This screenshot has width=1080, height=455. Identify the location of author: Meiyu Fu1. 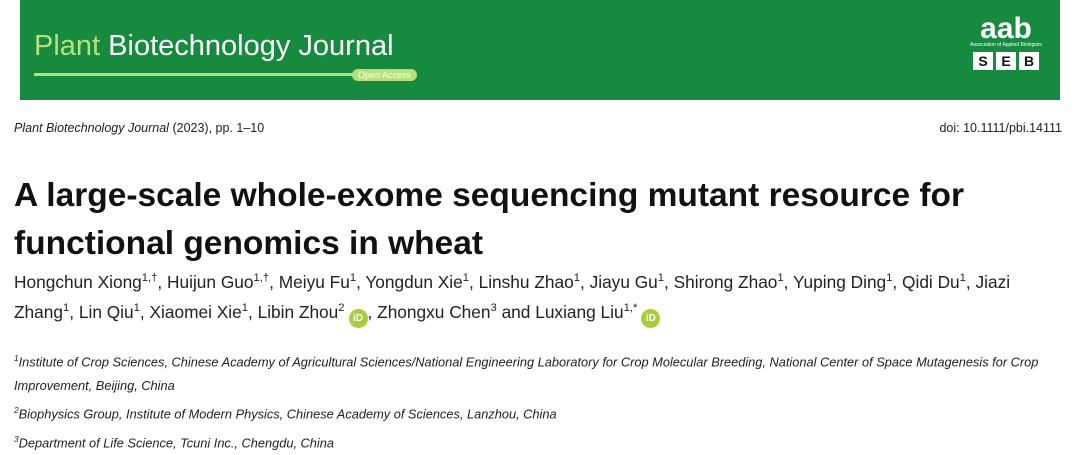
(317, 282).